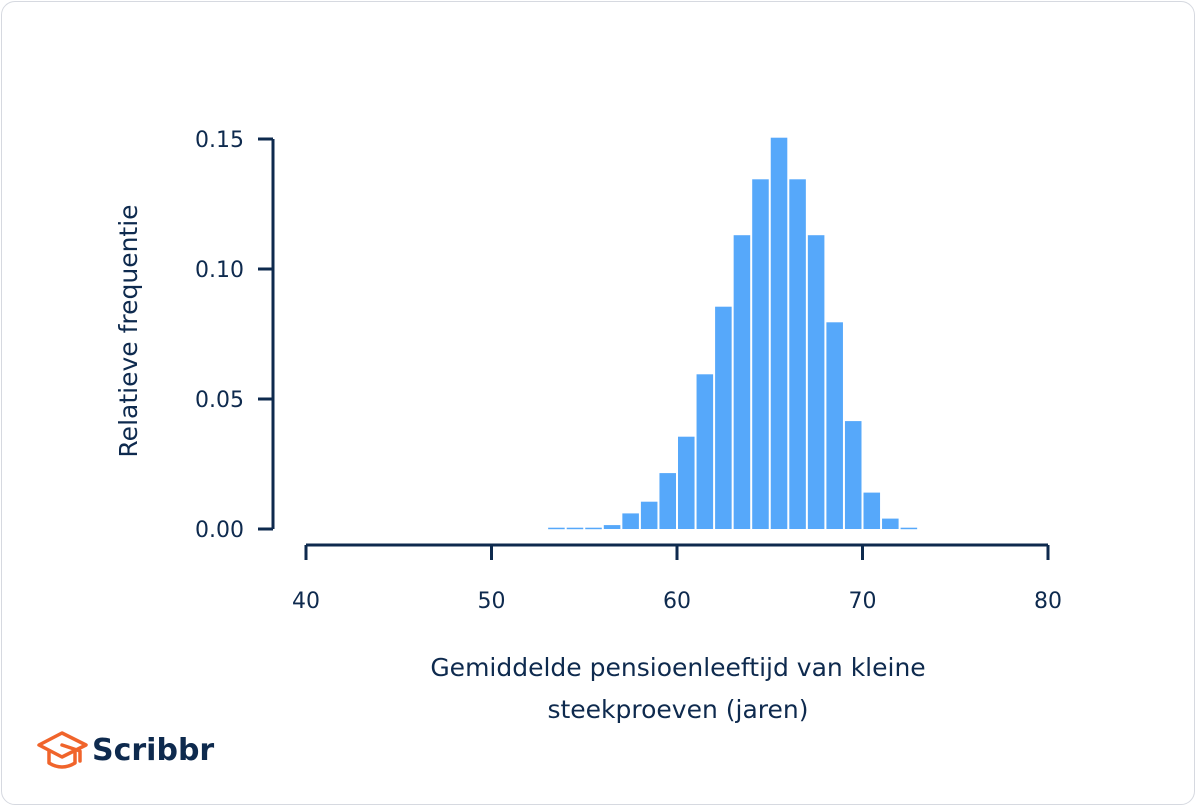 This screenshot has height=808, width=1198. What do you see at coordinates (1048, 601) in the screenshot?
I see `x-tick-label: 80` at bounding box center [1048, 601].